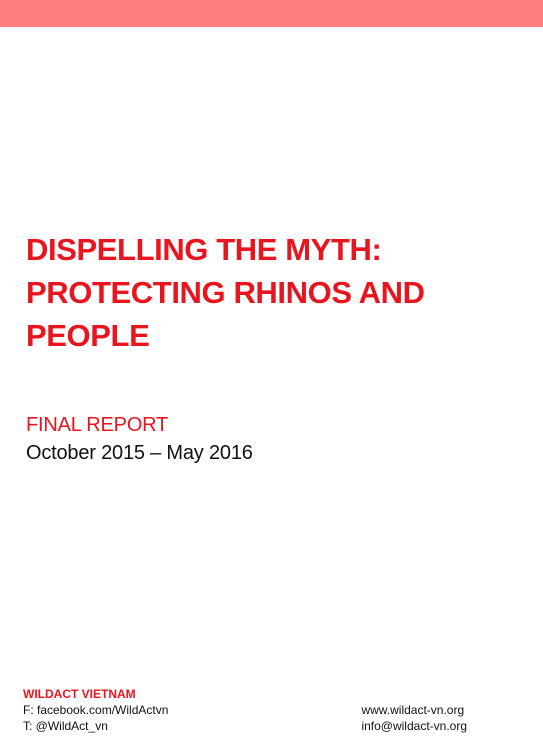  Describe the element at coordinates (139, 453) in the screenshot. I see `report-date-range: October 2015 – May 2016` at that location.